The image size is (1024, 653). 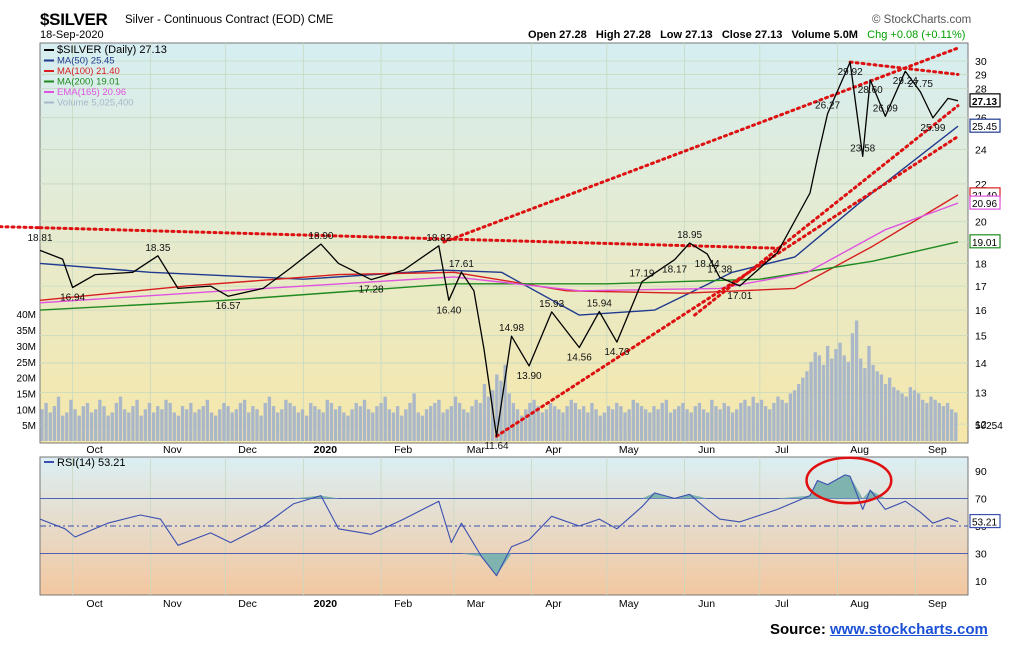 What do you see at coordinates (981, 337) in the screenshot?
I see `price-axis-tick: 15` at bounding box center [981, 337].